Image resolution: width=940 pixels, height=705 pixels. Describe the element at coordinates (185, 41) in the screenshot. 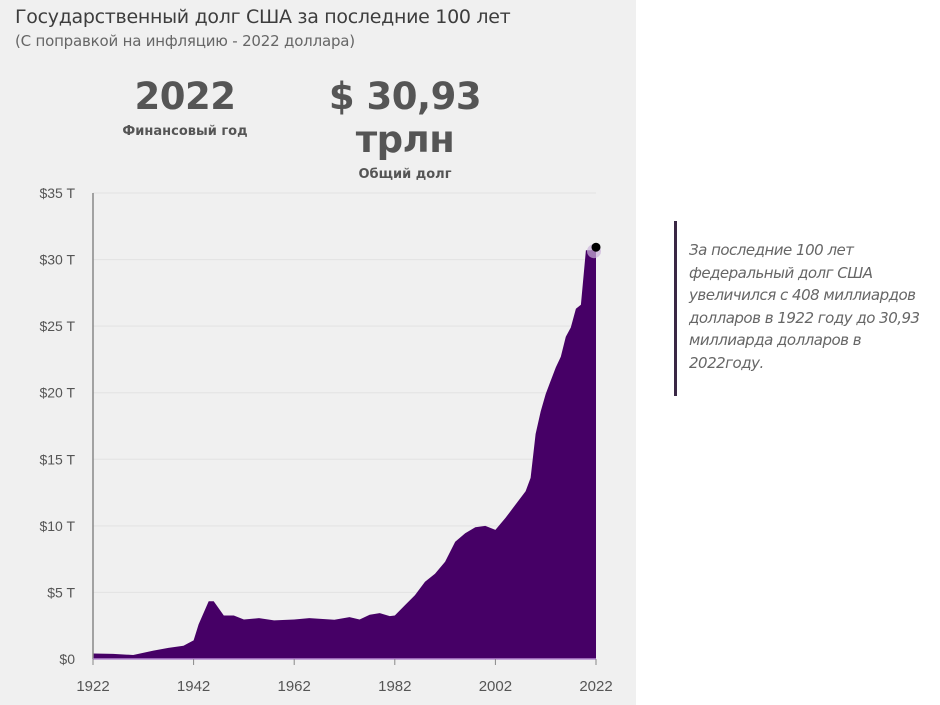

I see `chart-subtitle: (С поправкой на инфляцию - 2022 доллара)` at that location.